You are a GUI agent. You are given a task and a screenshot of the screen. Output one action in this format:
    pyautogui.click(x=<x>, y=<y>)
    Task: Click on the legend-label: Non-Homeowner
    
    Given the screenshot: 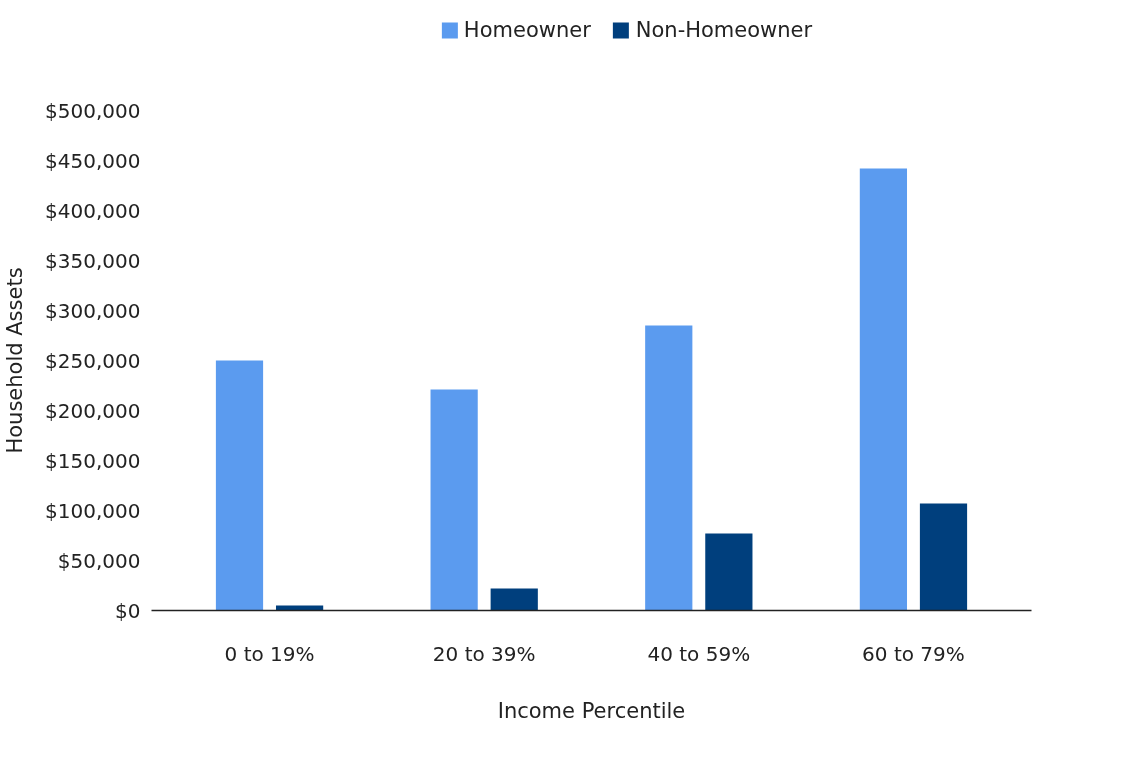 What is the action you would take?
    pyautogui.click(x=724, y=30)
    